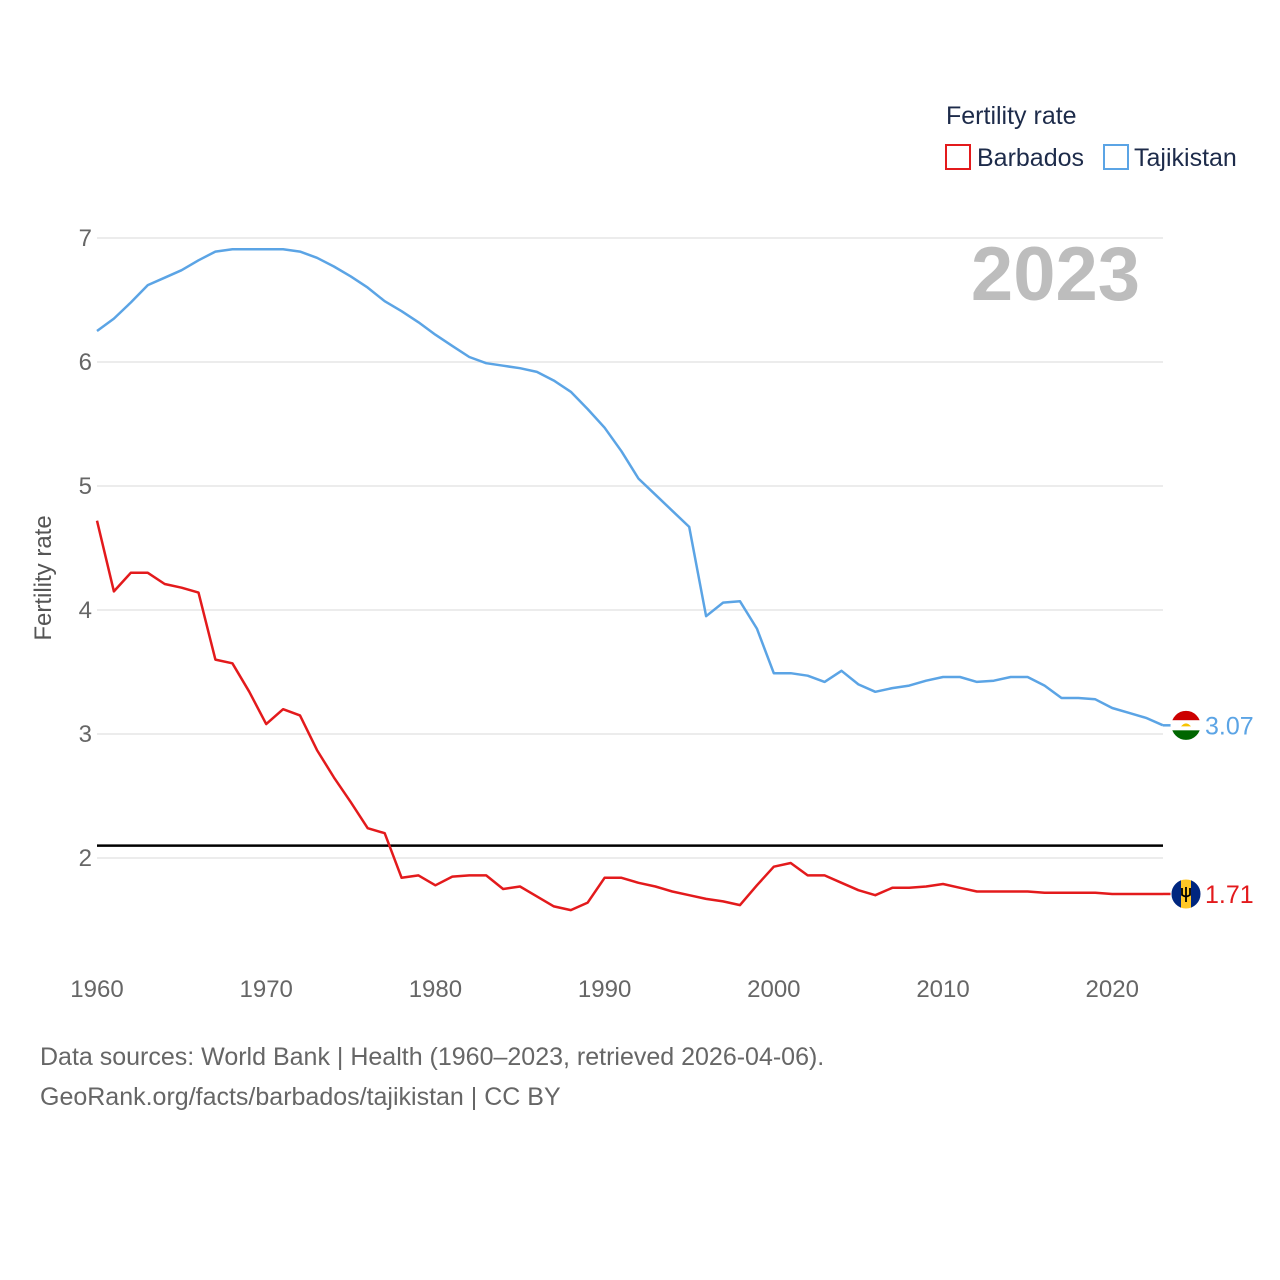  Describe the element at coordinates (1229, 895) in the screenshot. I see `end-value-label-barbados: 1.71` at that location.